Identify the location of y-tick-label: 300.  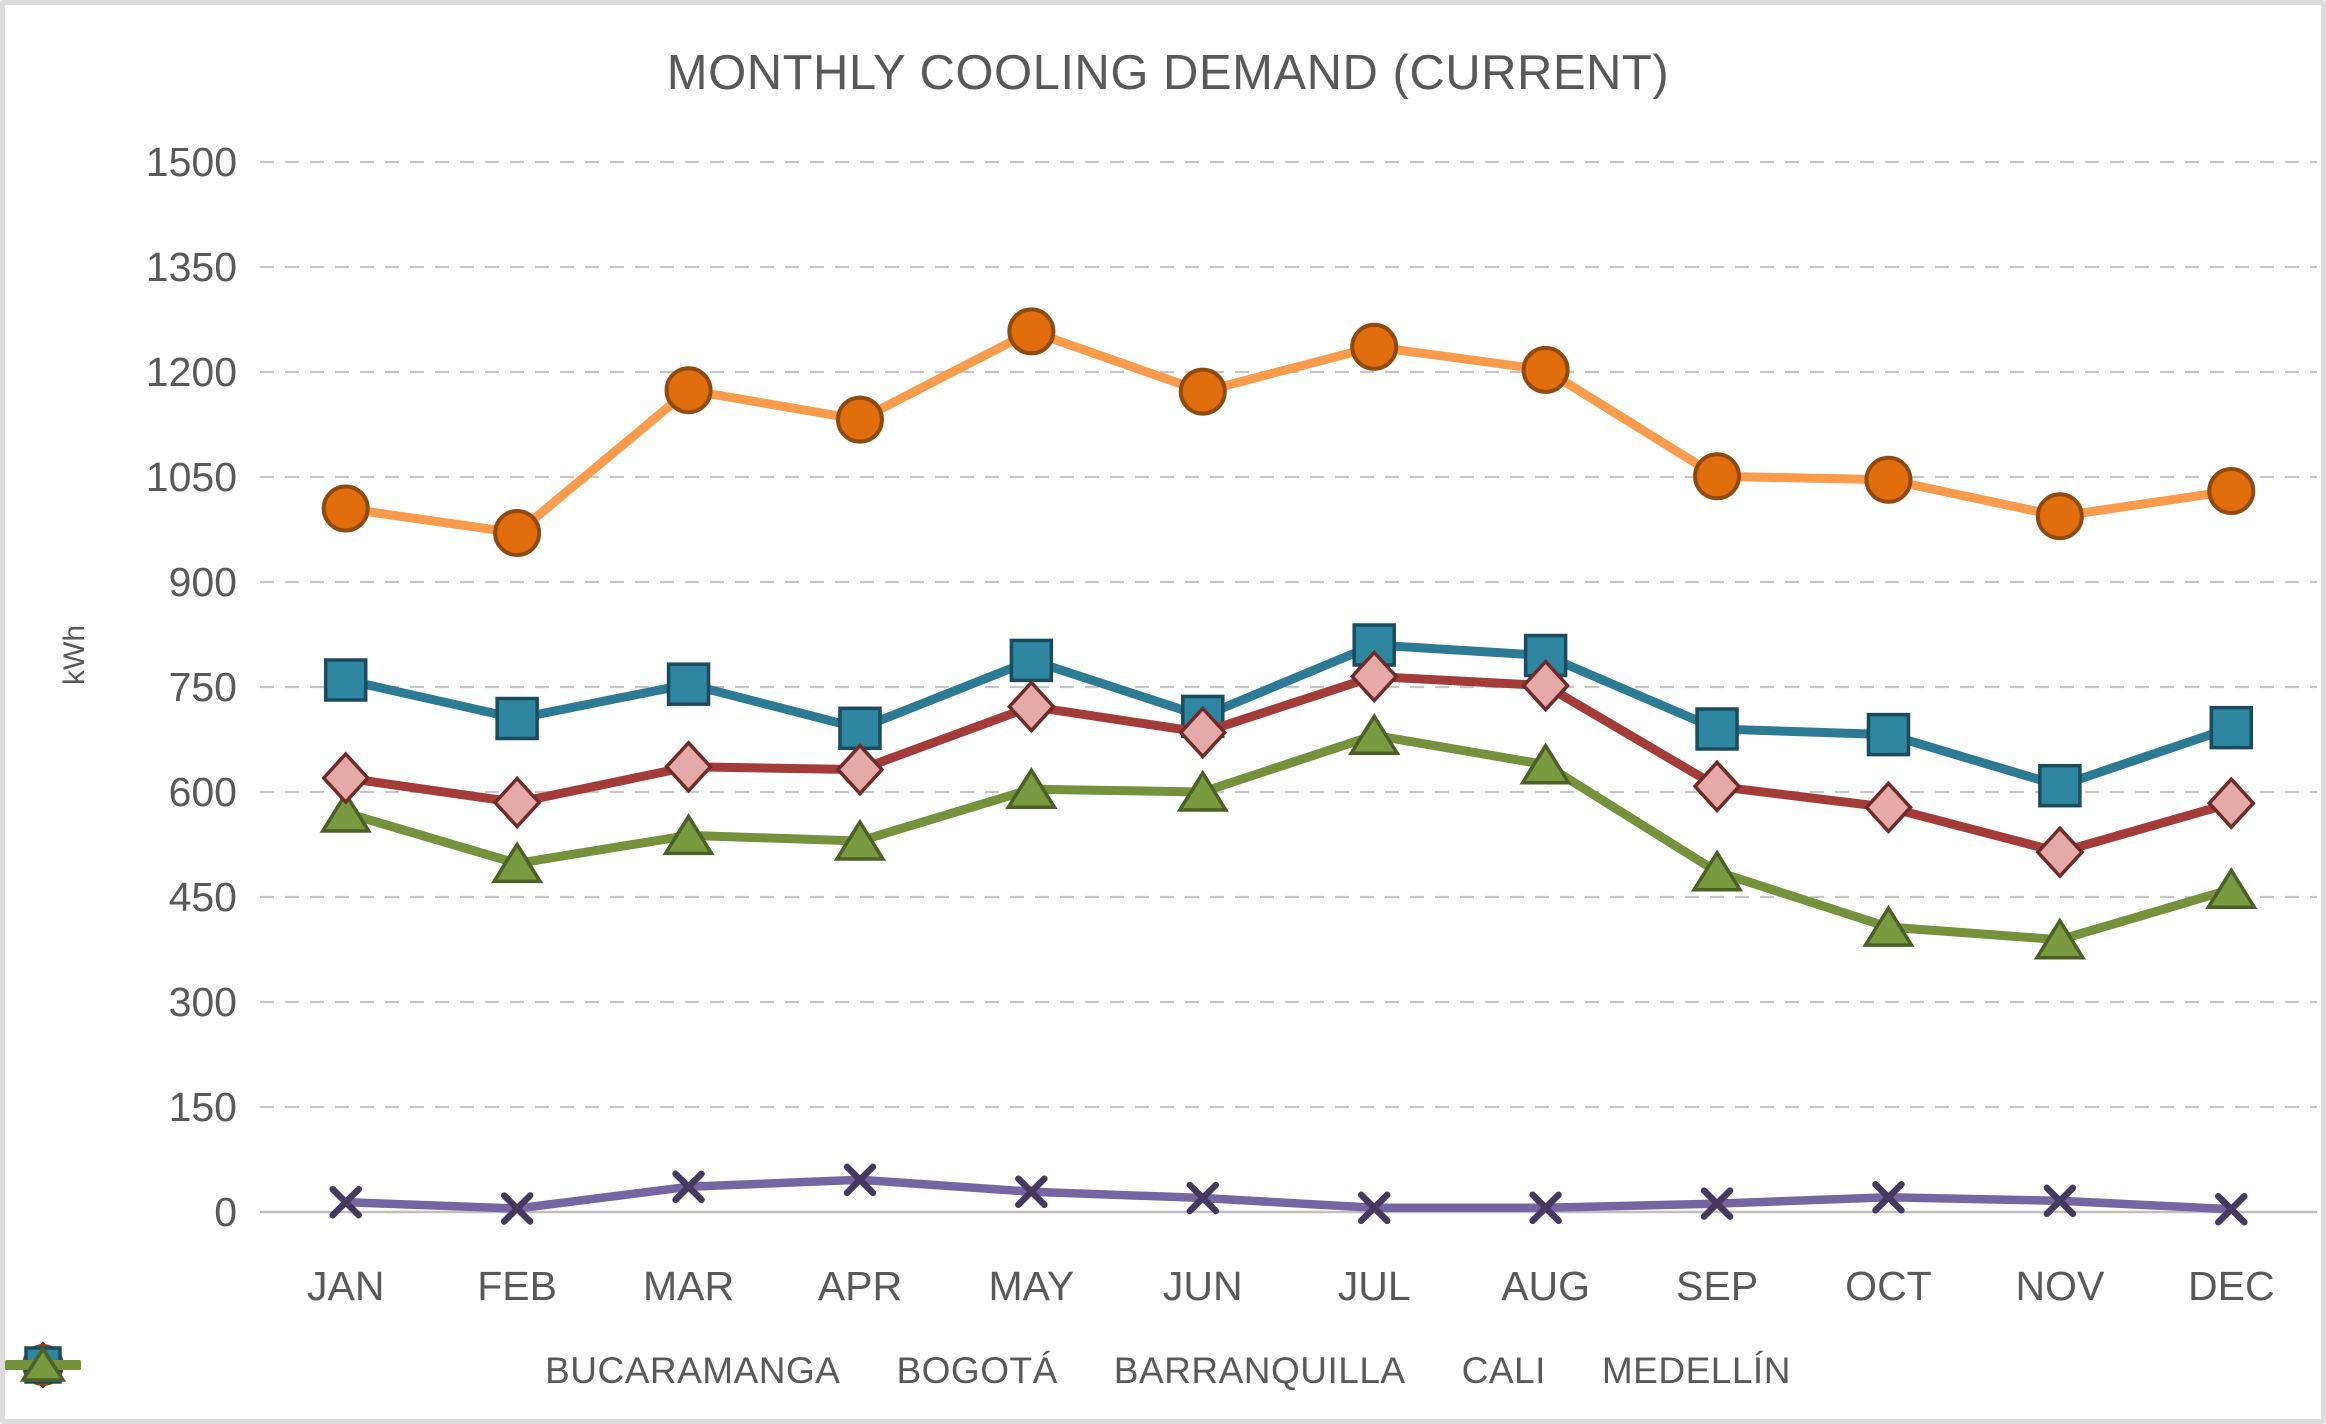
(203, 1002).